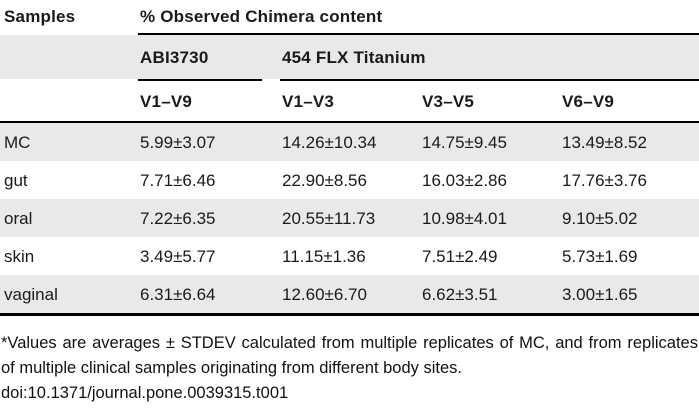 The image size is (699, 408). I want to click on row-label: vaginal, so click(31, 294).